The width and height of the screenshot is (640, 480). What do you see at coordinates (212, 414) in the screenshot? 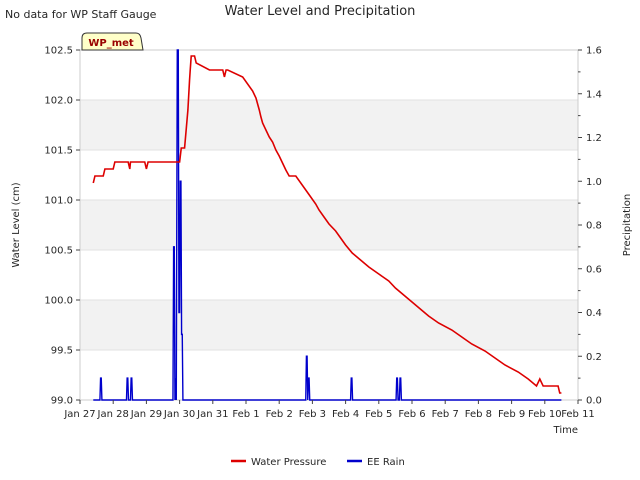
I see `x-tick-label: Jan 31` at bounding box center [212, 414].